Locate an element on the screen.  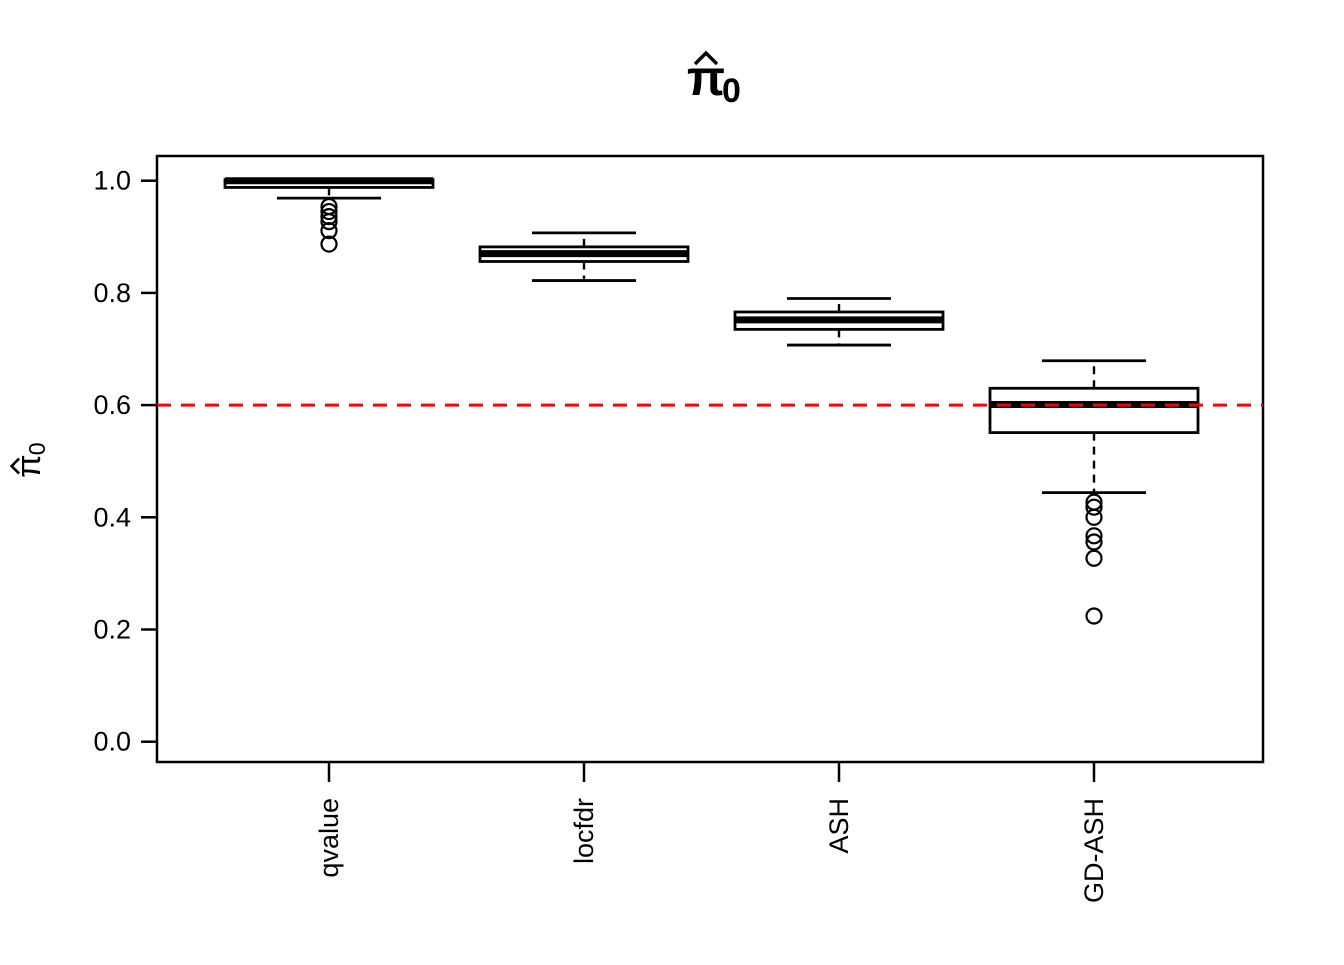
x-tick-label-group: GD-ASH is located at coordinates (1094, 850).